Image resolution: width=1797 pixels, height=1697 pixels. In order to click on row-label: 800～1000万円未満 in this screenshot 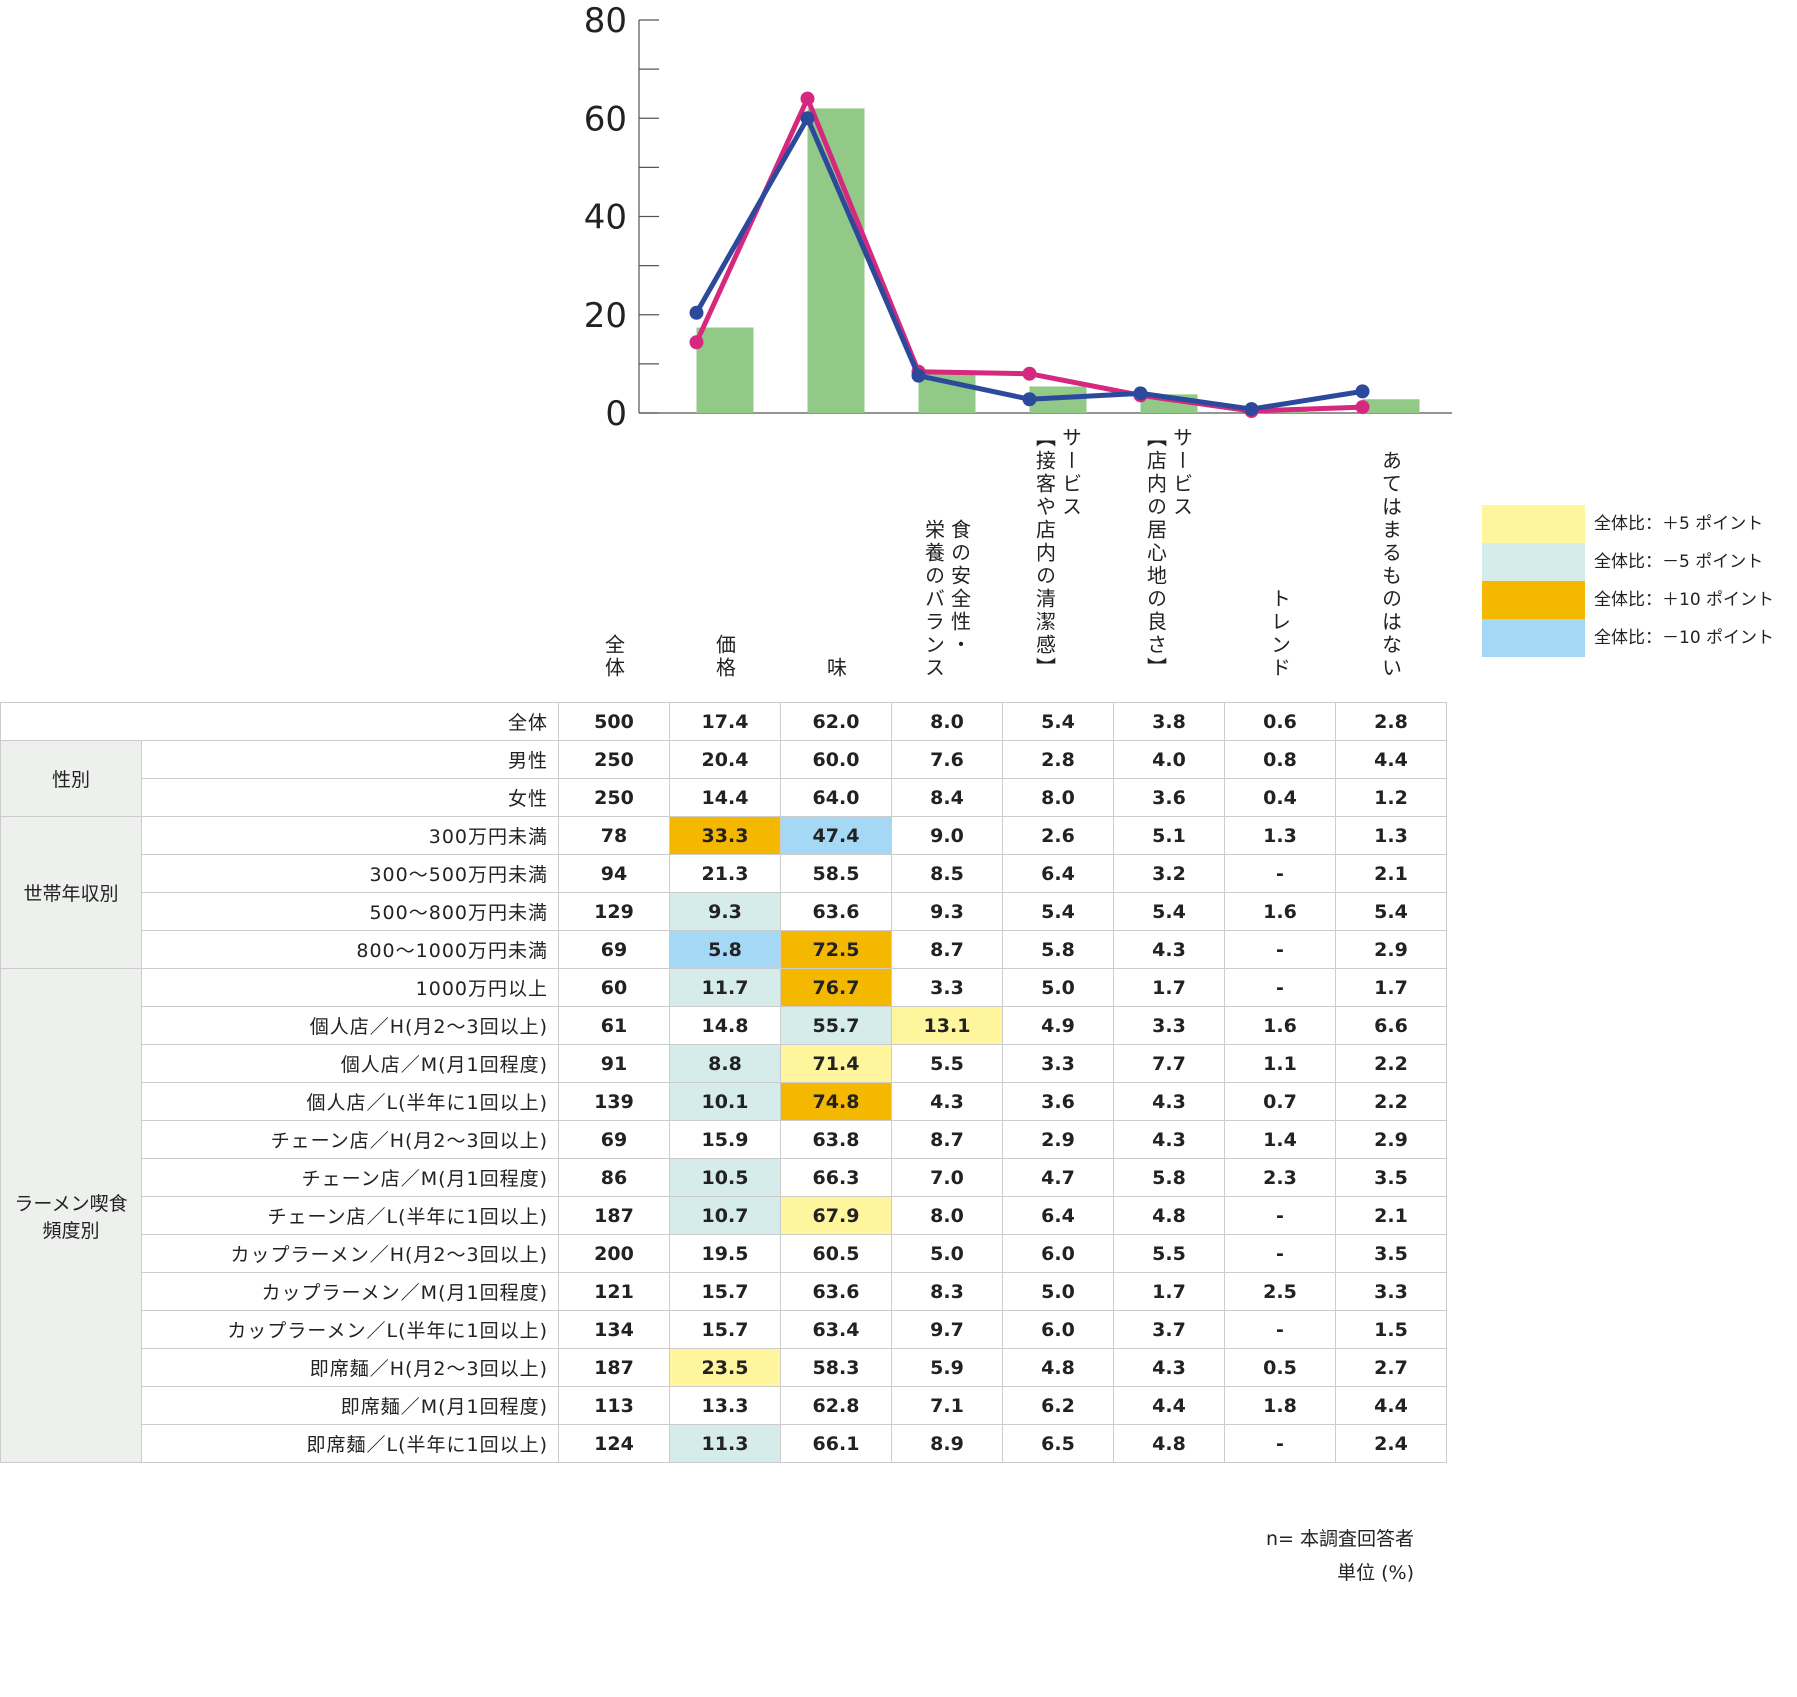, I will do `click(350, 949)`.